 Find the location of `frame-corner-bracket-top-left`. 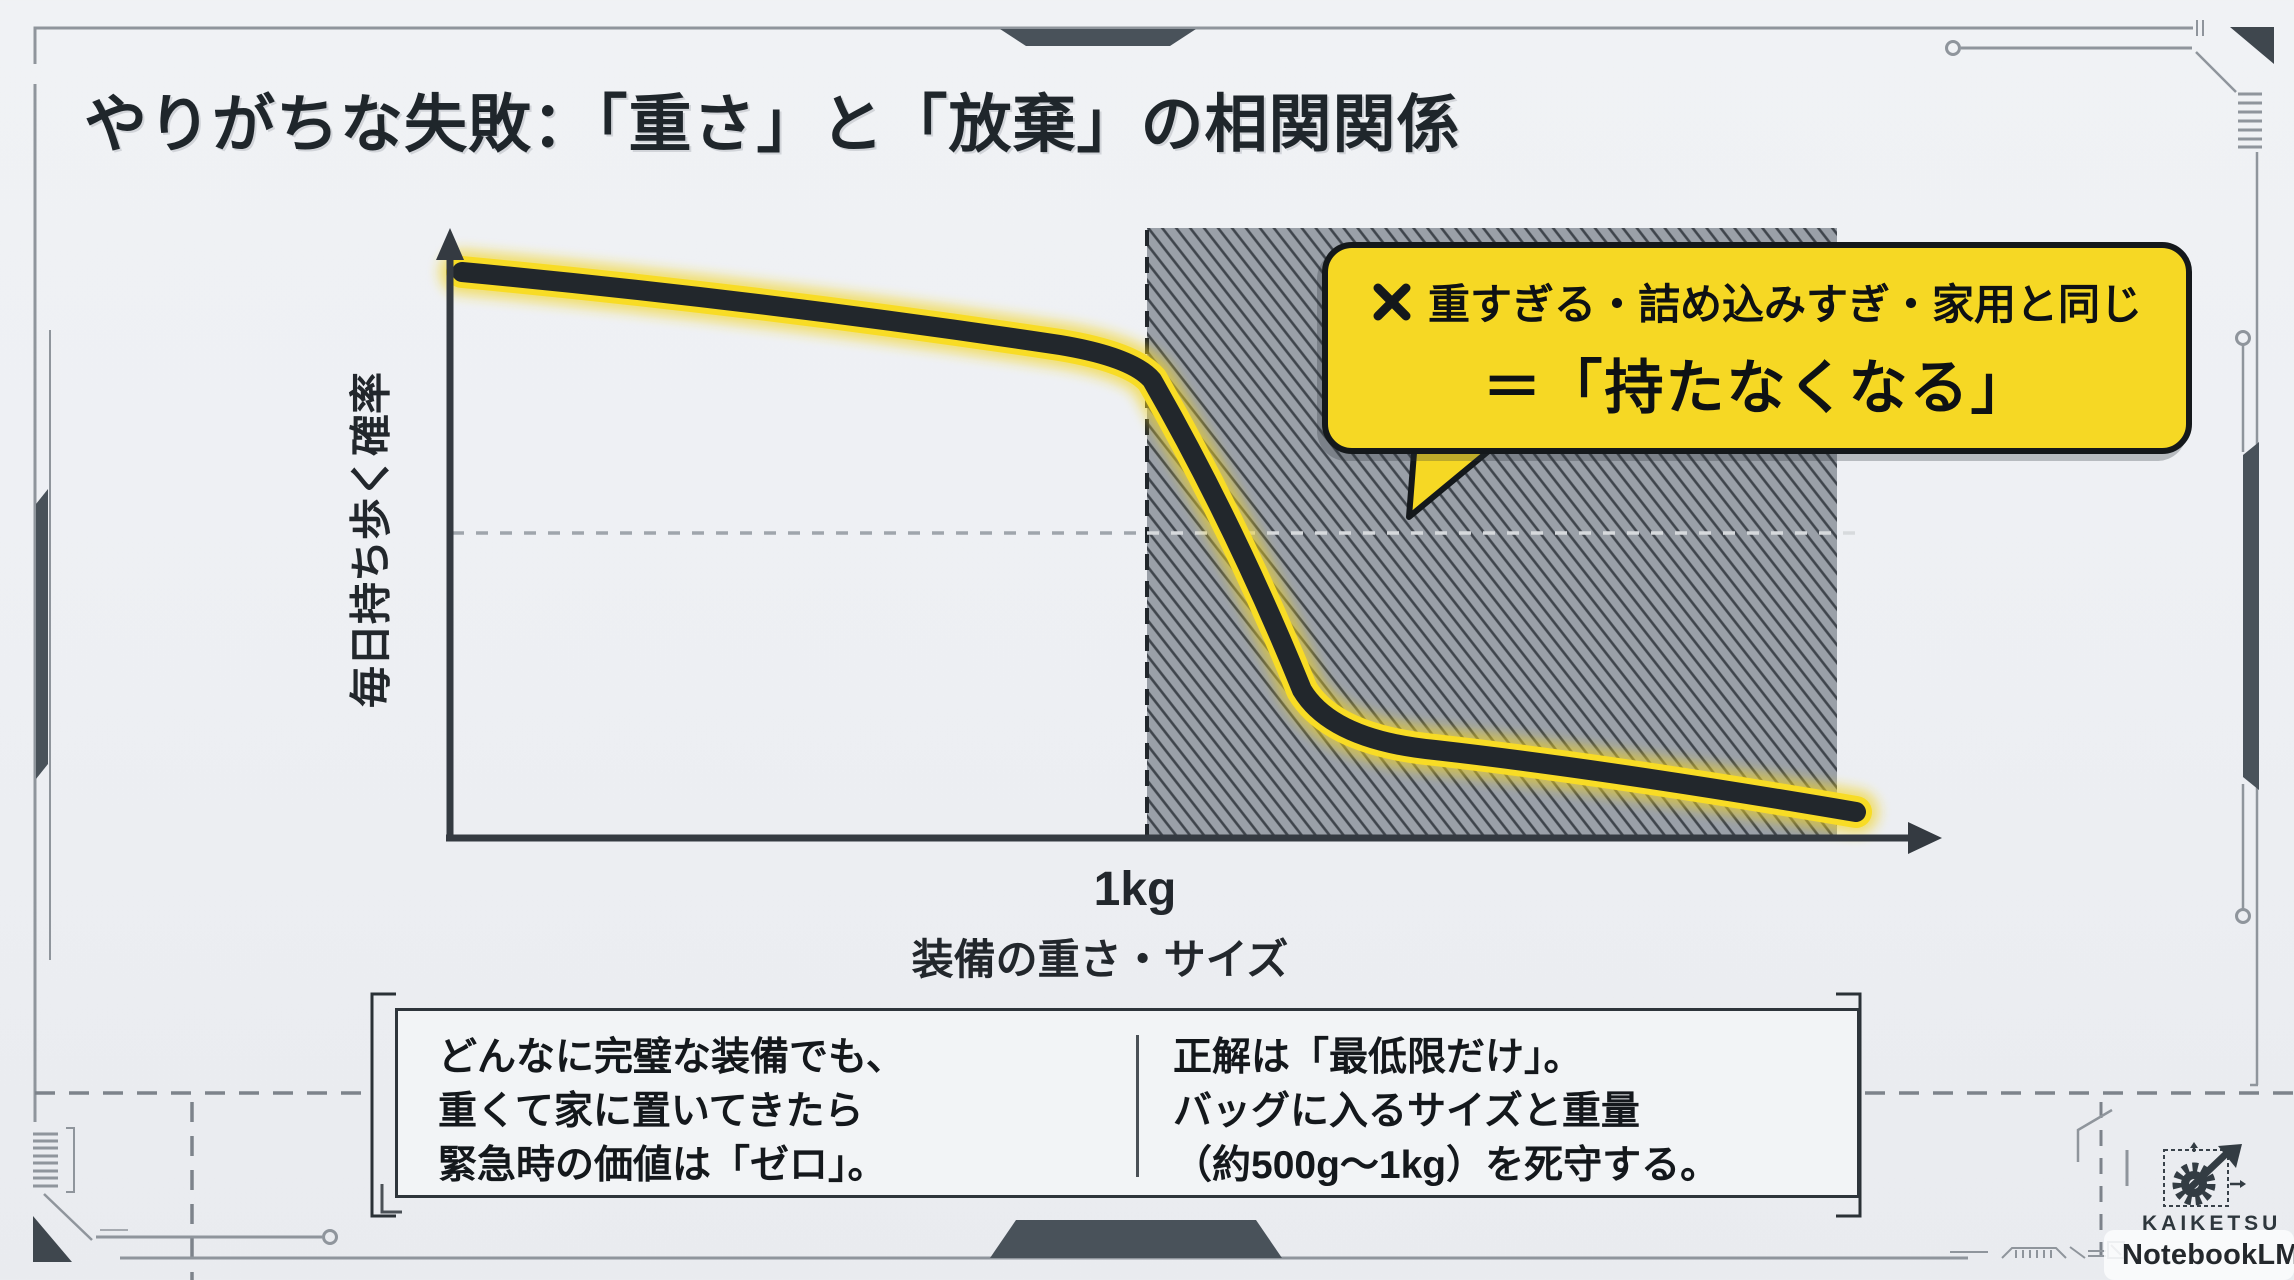

frame-corner-bracket-top-left is located at coordinates (66, 45).